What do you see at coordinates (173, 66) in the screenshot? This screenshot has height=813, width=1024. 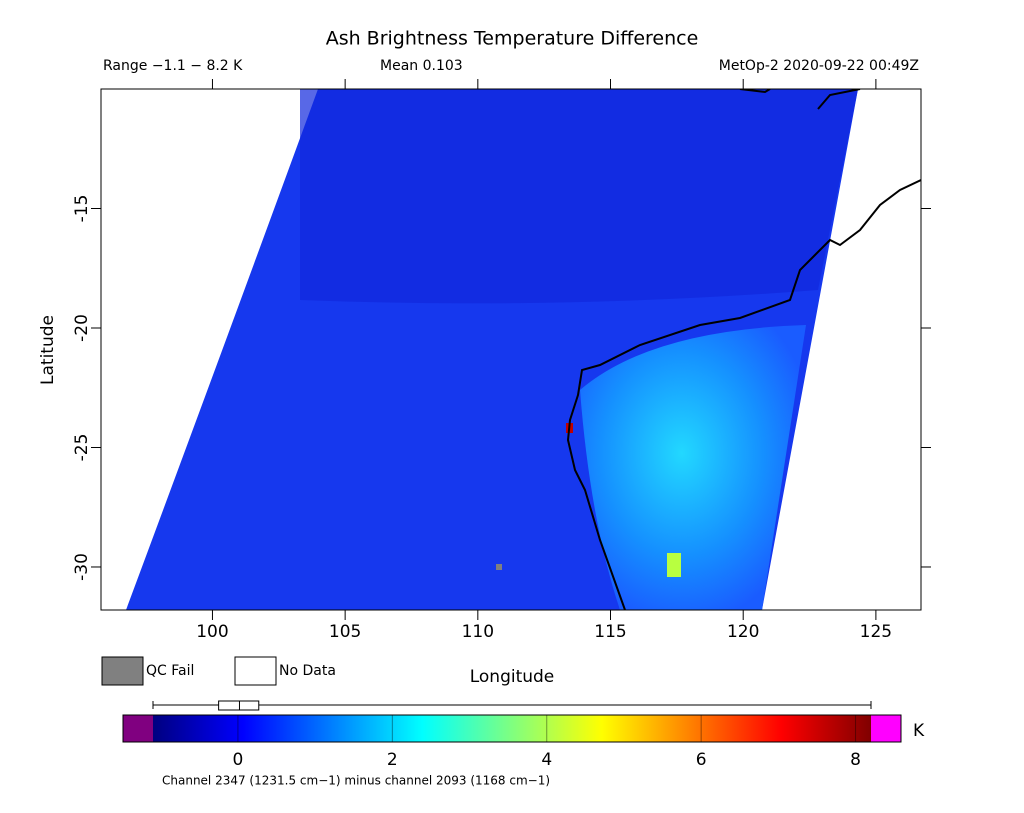 I see `range: Range −1.1 − 8.2 K` at bounding box center [173, 66].